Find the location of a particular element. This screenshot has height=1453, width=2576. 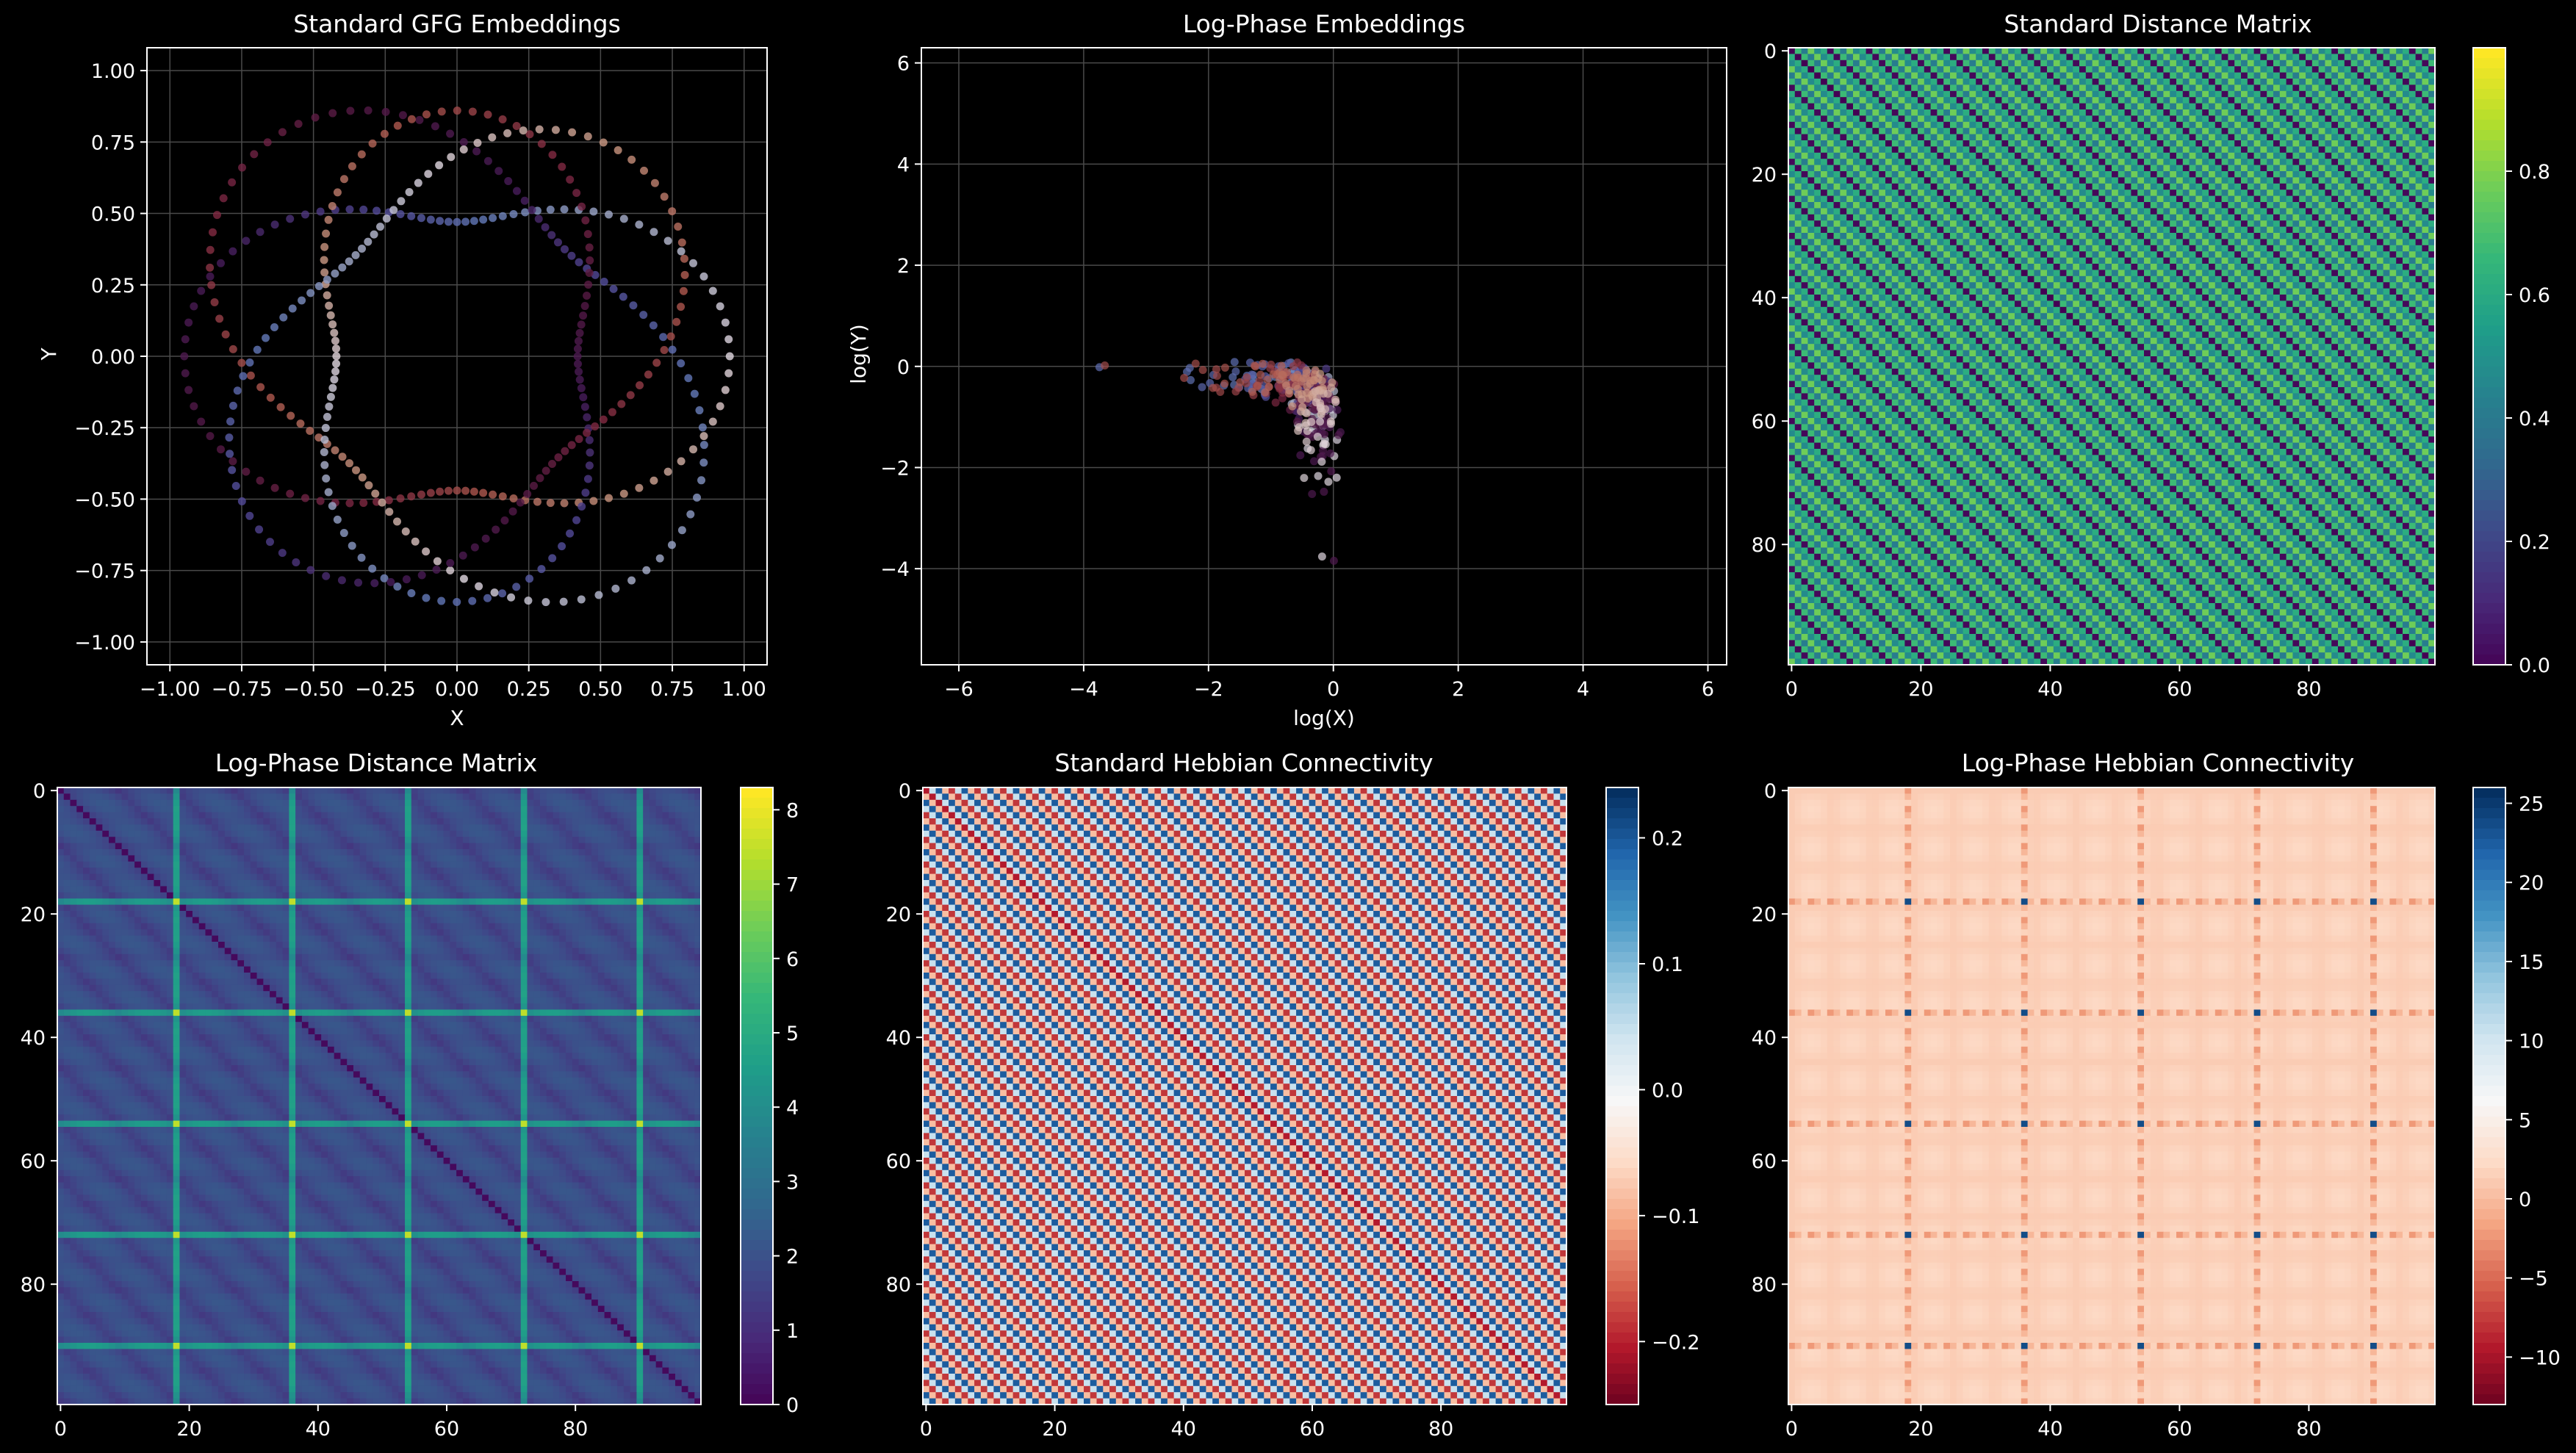

y-tick-label: 1.00 is located at coordinates (113, 71).